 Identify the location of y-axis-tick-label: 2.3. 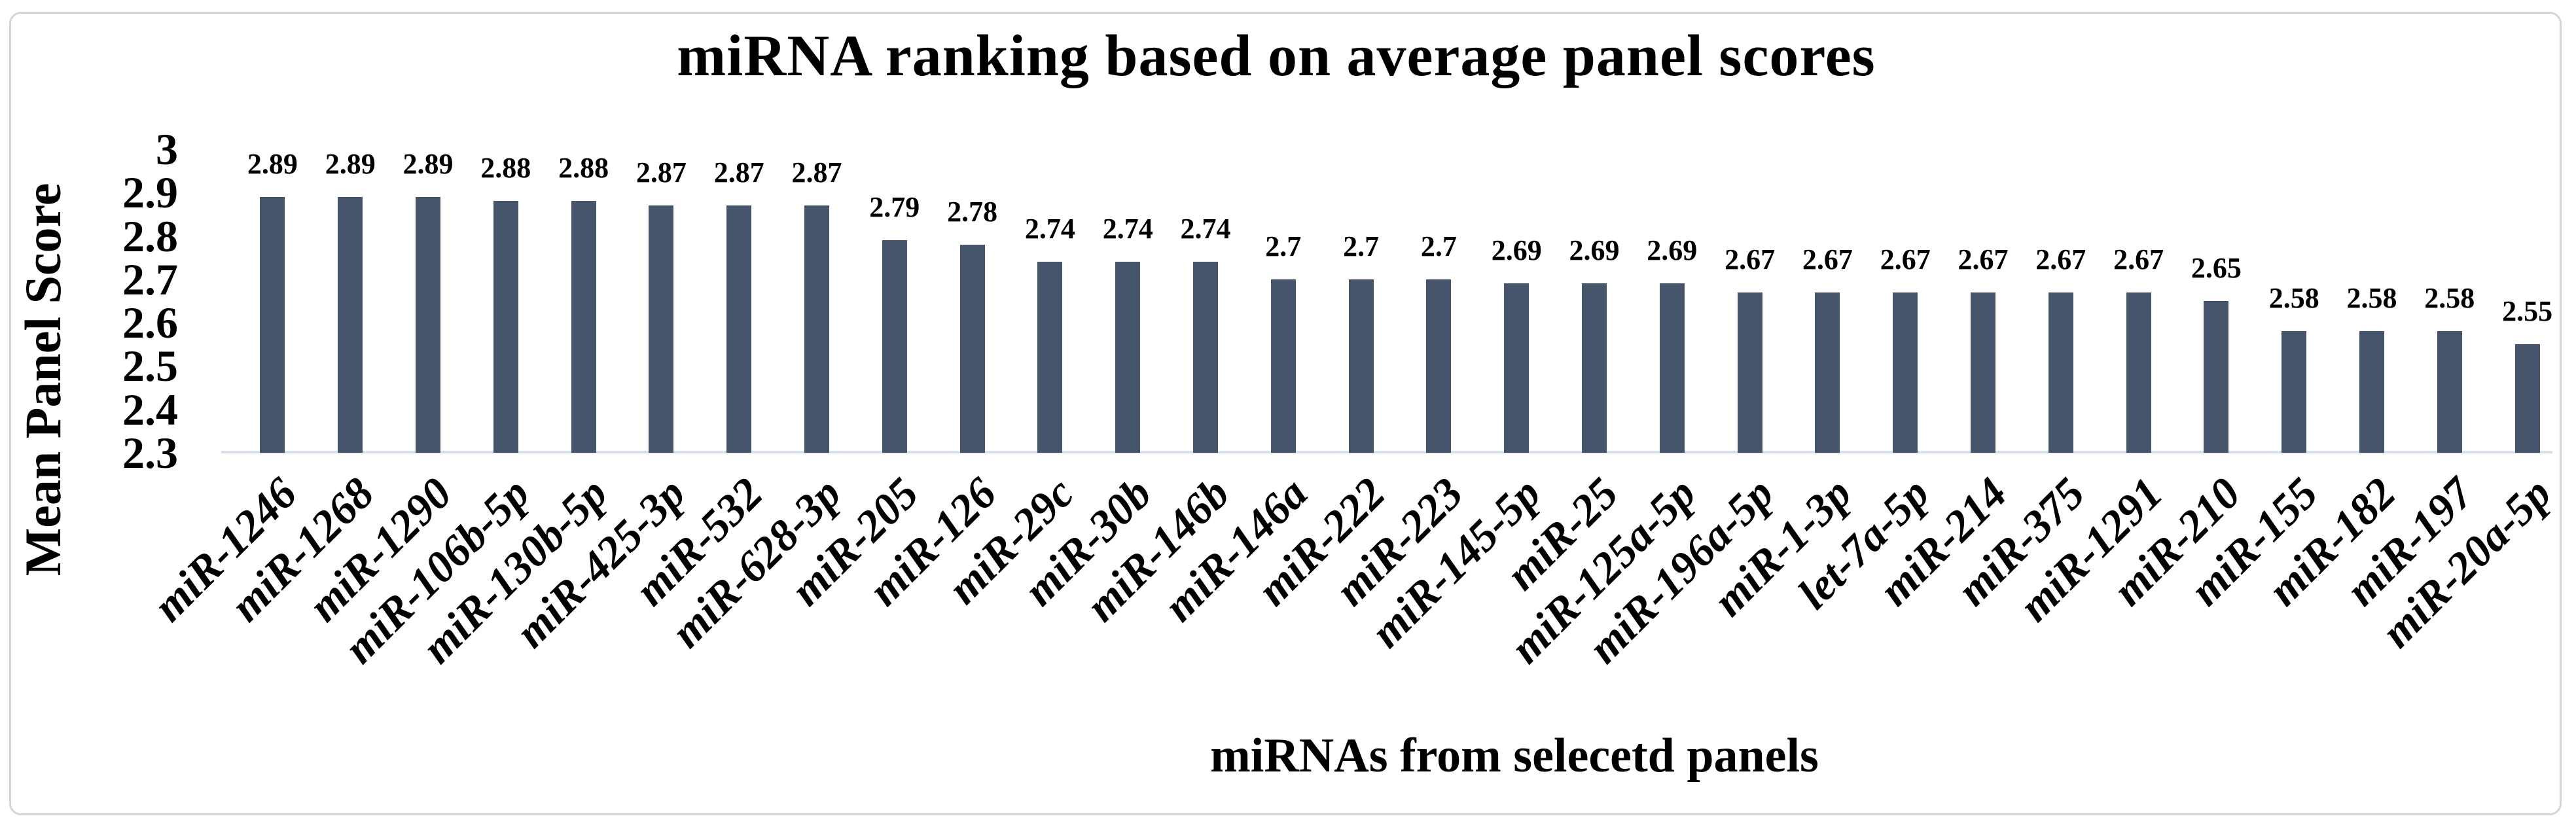
(150, 453).